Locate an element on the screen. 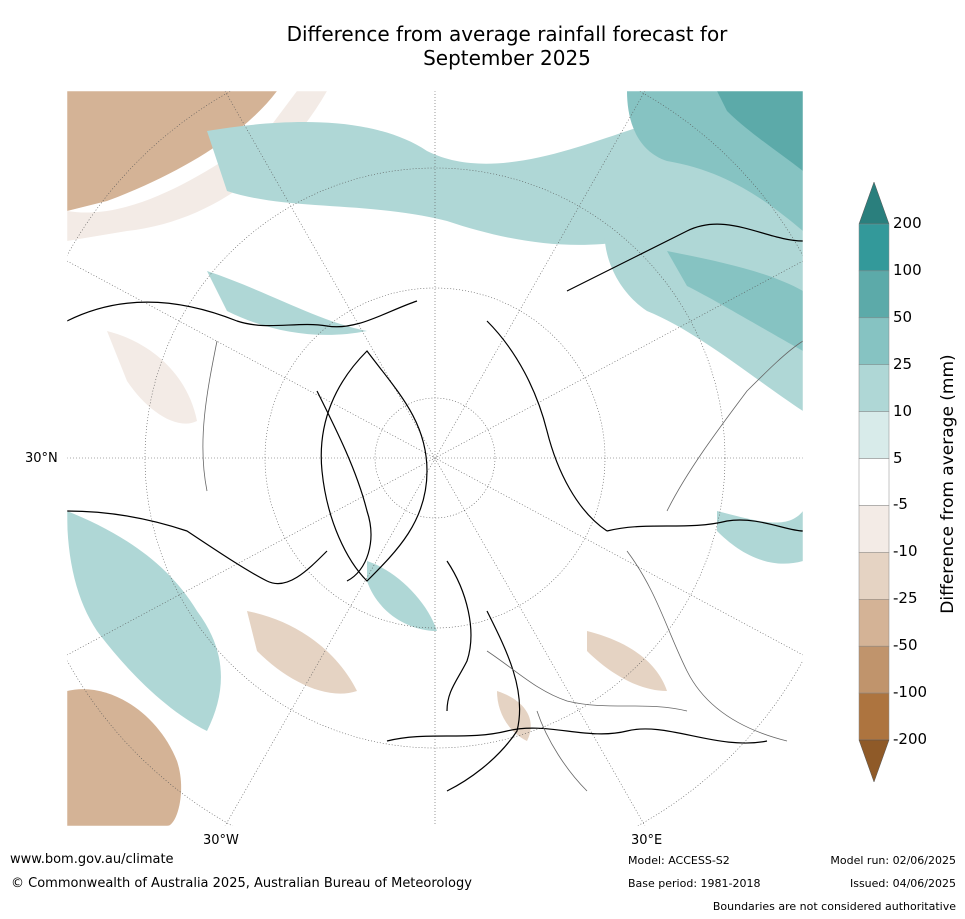  colorbar-tick-label: -5 is located at coordinates (900, 504).